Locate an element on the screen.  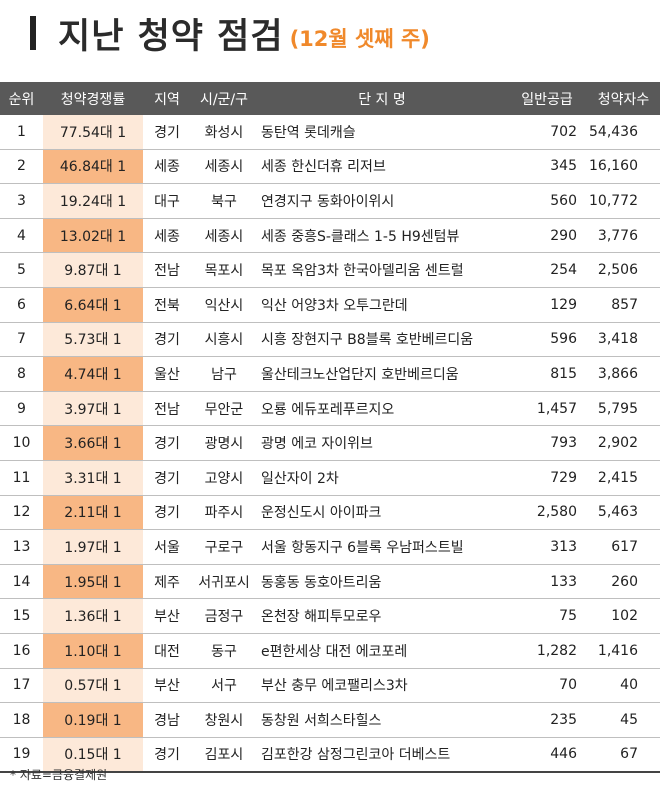
region-cell: 제주 is located at coordinates (167, 582).